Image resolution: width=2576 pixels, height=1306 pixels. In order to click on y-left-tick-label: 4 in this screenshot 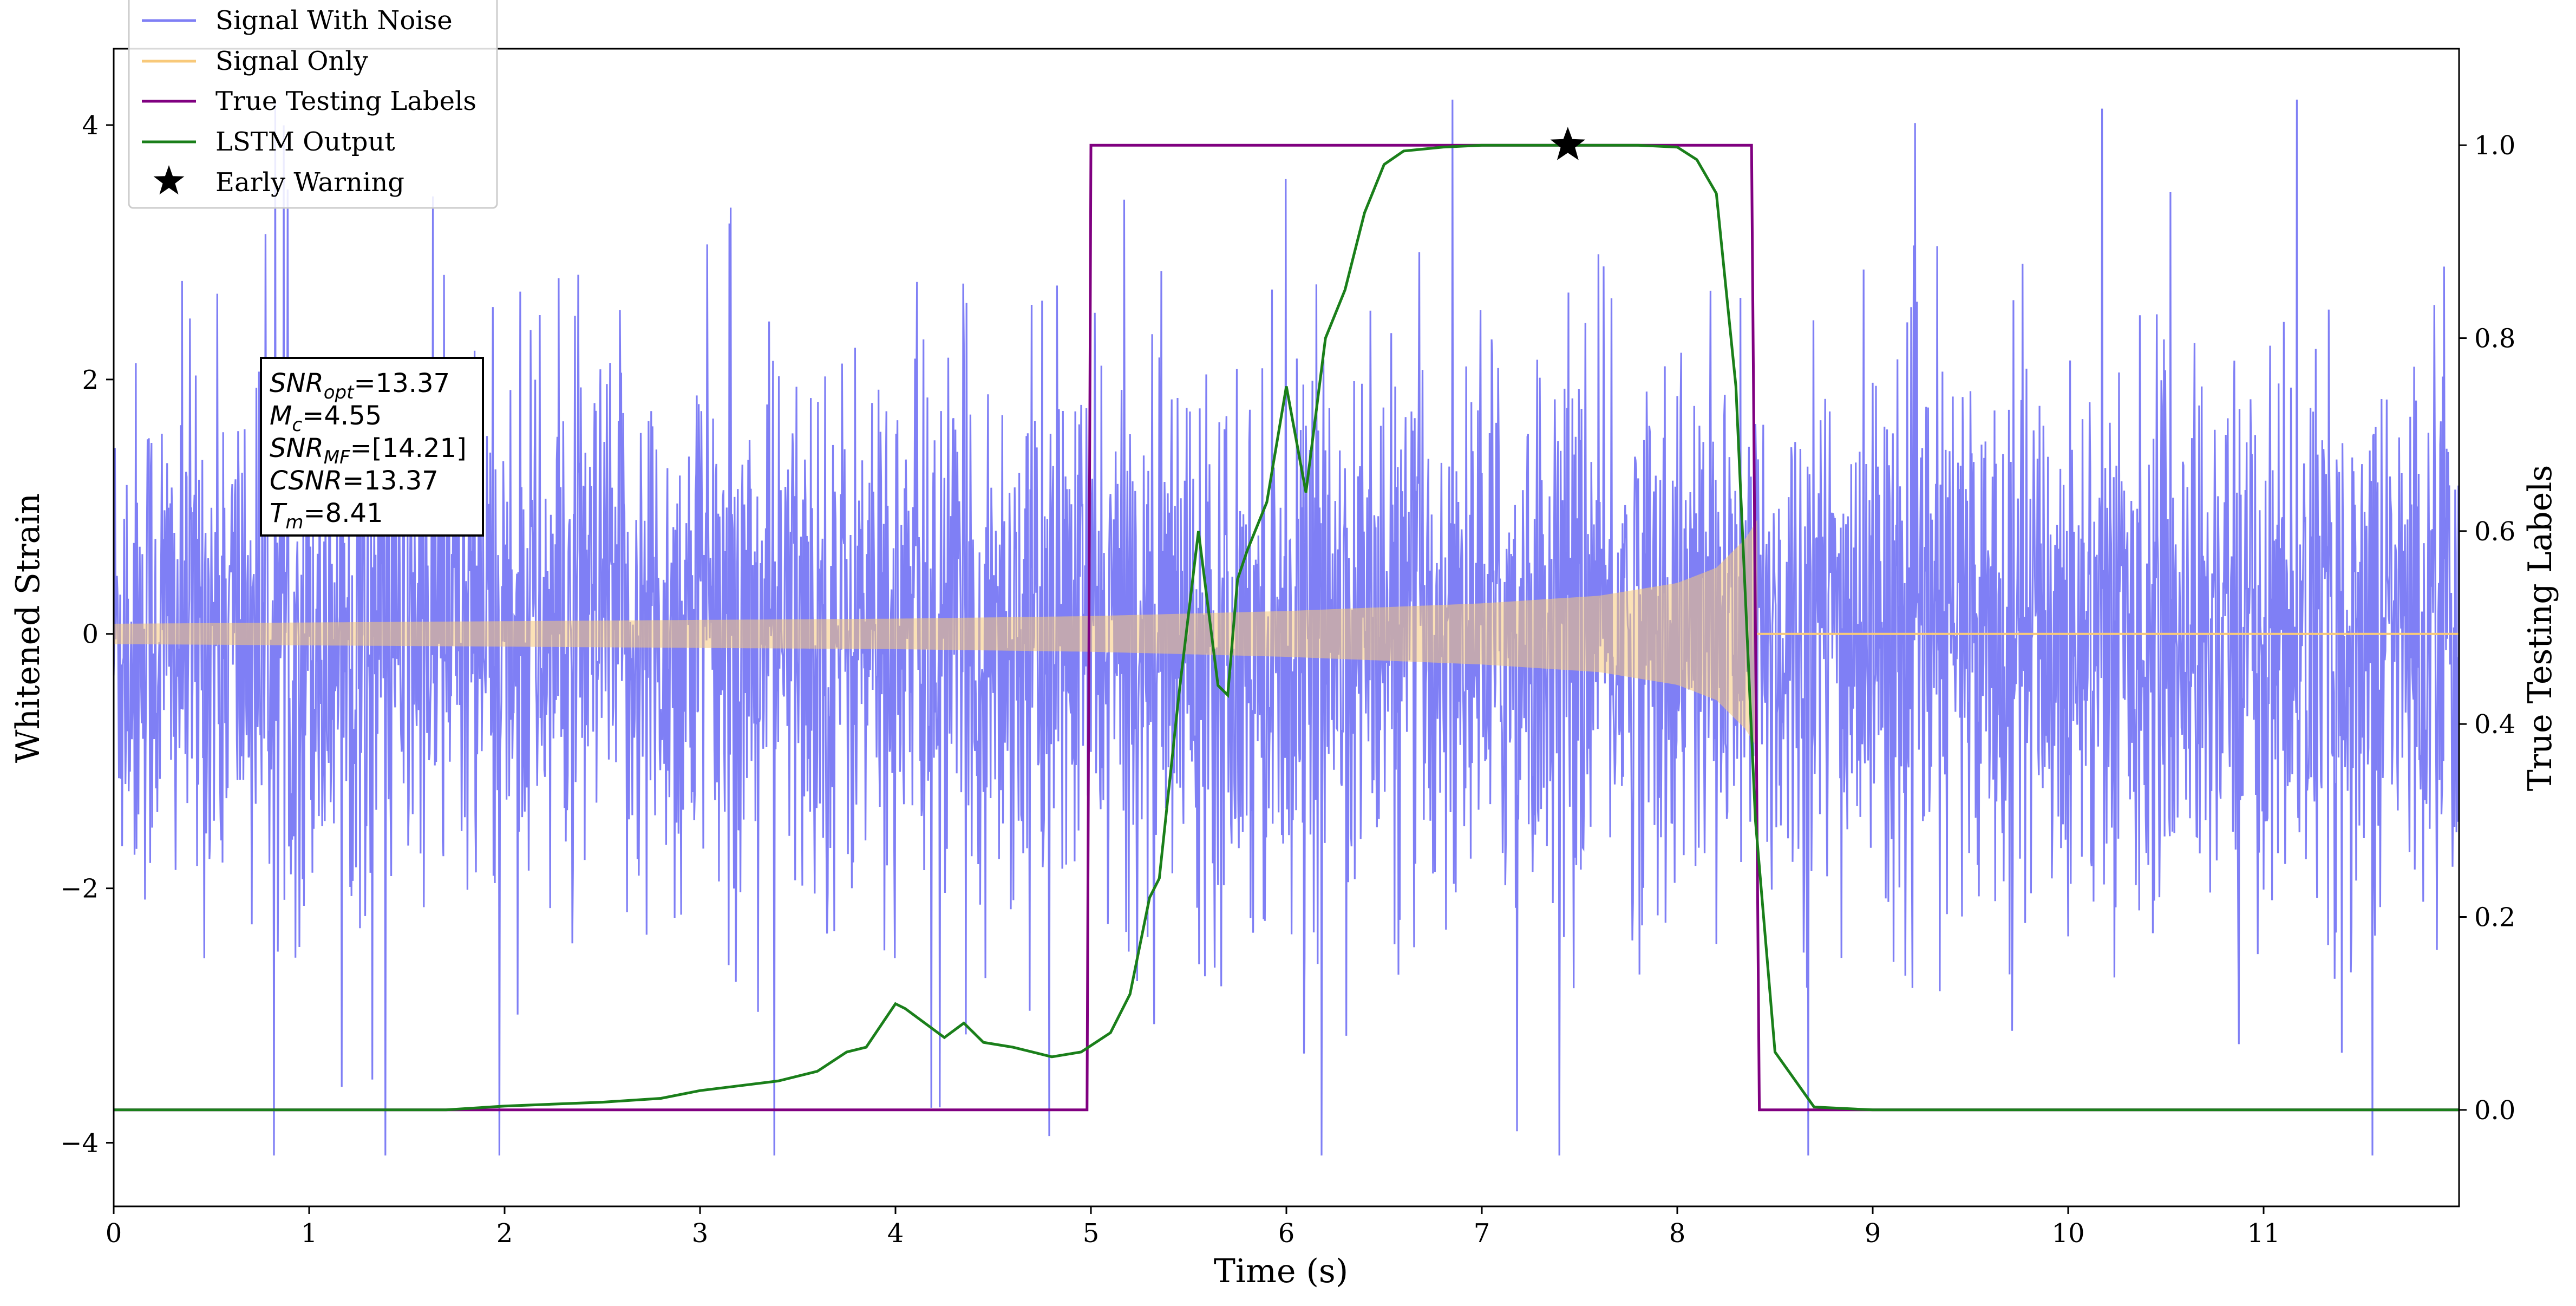, I will do `click(90, 125)`.